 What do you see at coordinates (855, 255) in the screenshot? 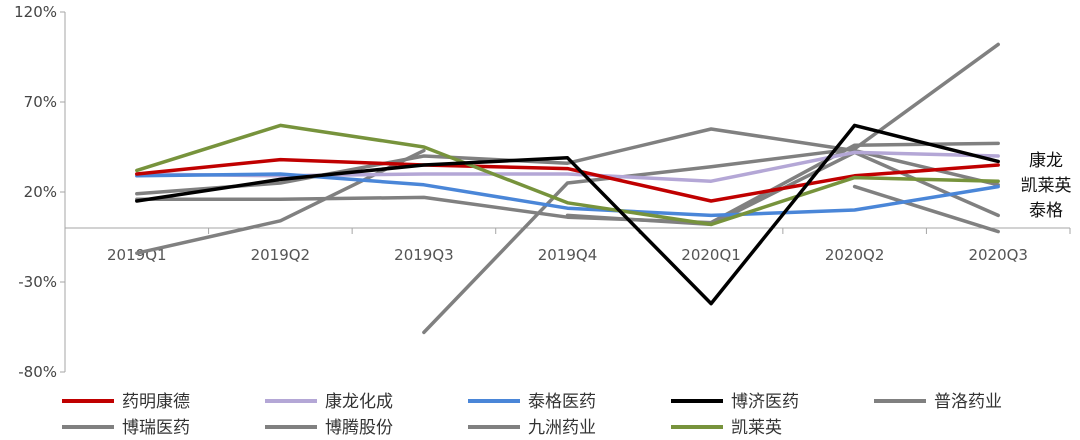
I see `x-tick-label: 2020Q2` at bounding box center [855, 255].